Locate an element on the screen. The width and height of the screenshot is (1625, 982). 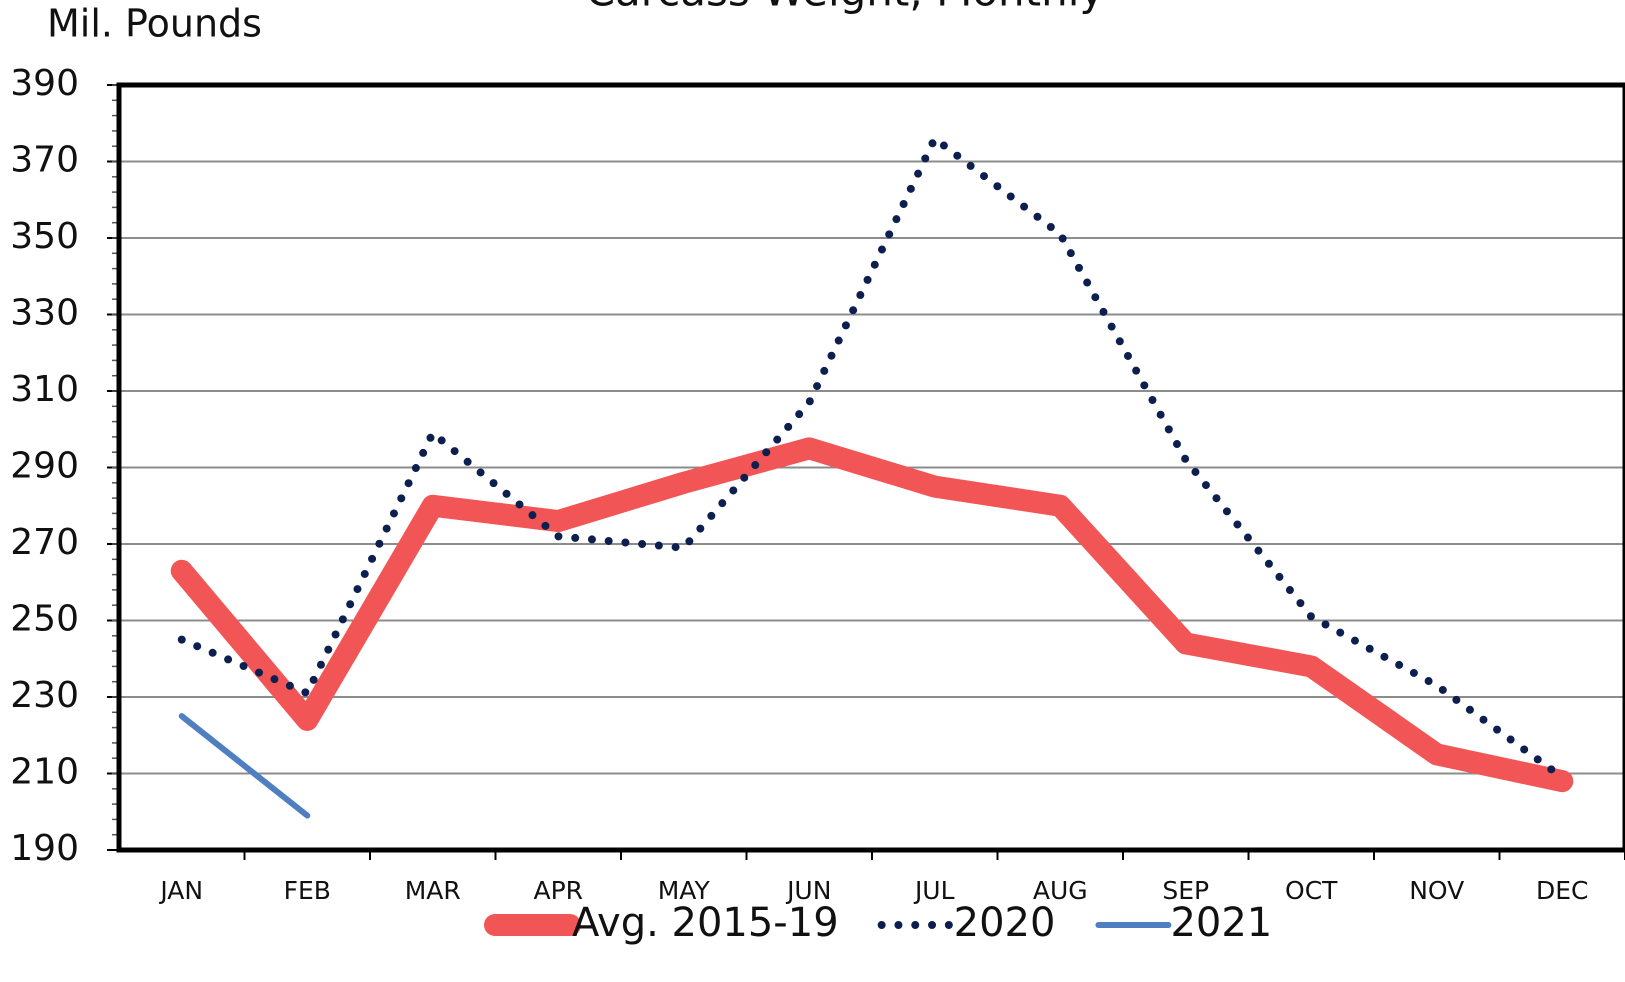
x-tick-label: MAR is located at coordinates (433, 890).